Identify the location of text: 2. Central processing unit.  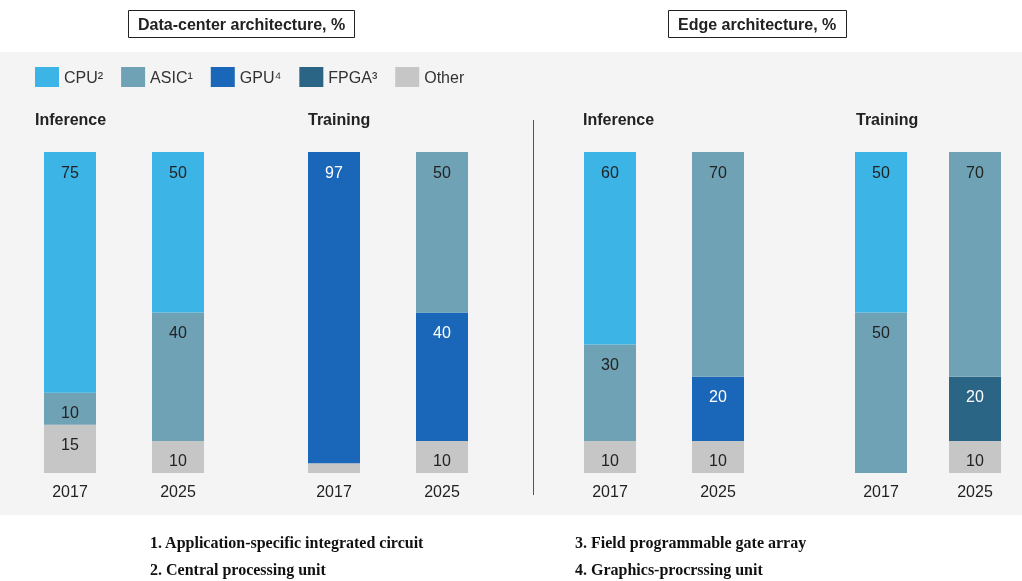
(238, 570).